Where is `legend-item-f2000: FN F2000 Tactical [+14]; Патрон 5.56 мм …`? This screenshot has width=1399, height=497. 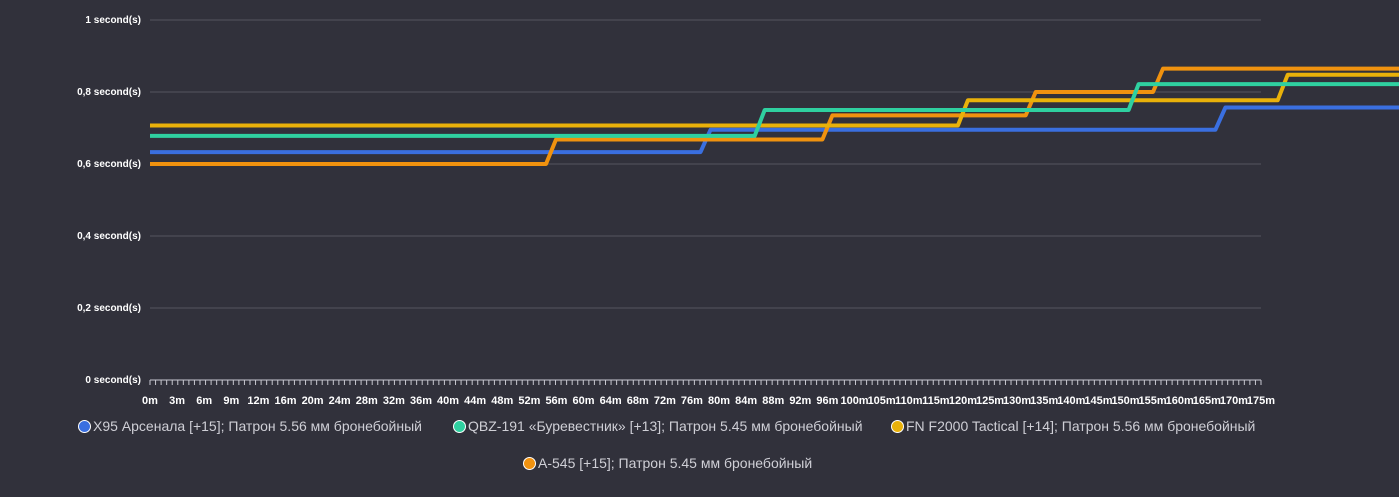
legend-item-f2000: FN F2000 Tactical [+14]; Патрон 5.56 мм … is located at coordinates (1073, 426).